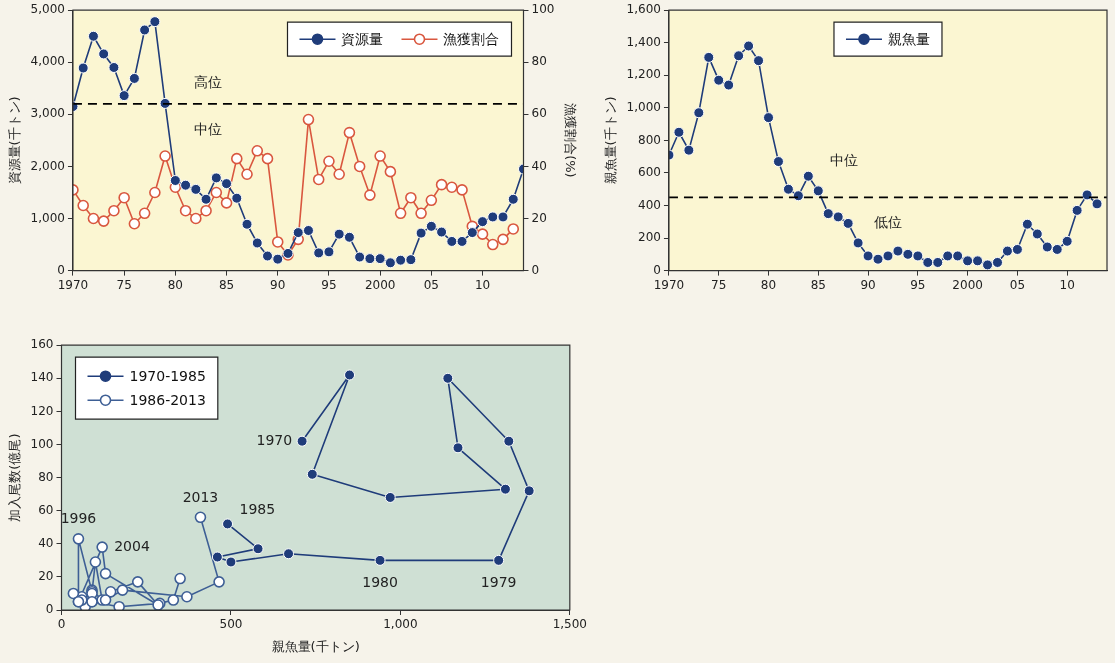 The height and width of the screenshot is (663, 1115). What do you see at coordinates (46, 576) in the screenshot?
I see `y-tick-label: 20` at bounding box center [46, 576].